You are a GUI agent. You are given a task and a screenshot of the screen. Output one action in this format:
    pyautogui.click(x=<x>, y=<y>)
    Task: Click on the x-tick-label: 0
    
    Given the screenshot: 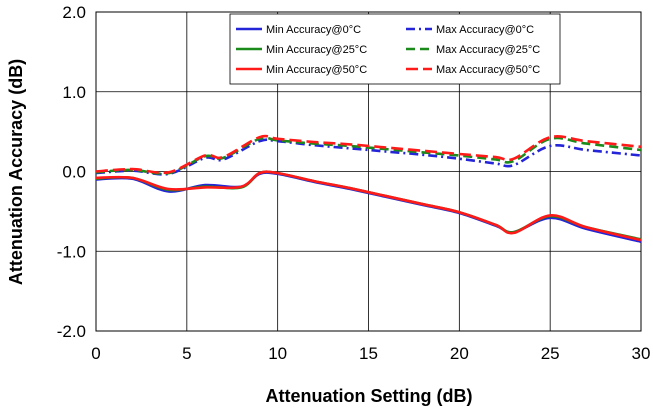 What is the action you would take?
    pyautogui.click(x=95, y=353)
    